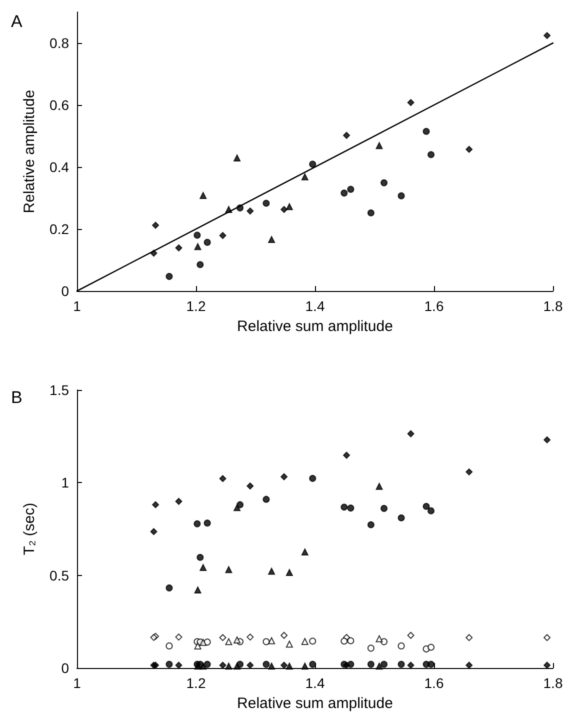  Describe the element at coordinates (65, 482) in the screenshot. I see `y-tick-label: 1` at that location.